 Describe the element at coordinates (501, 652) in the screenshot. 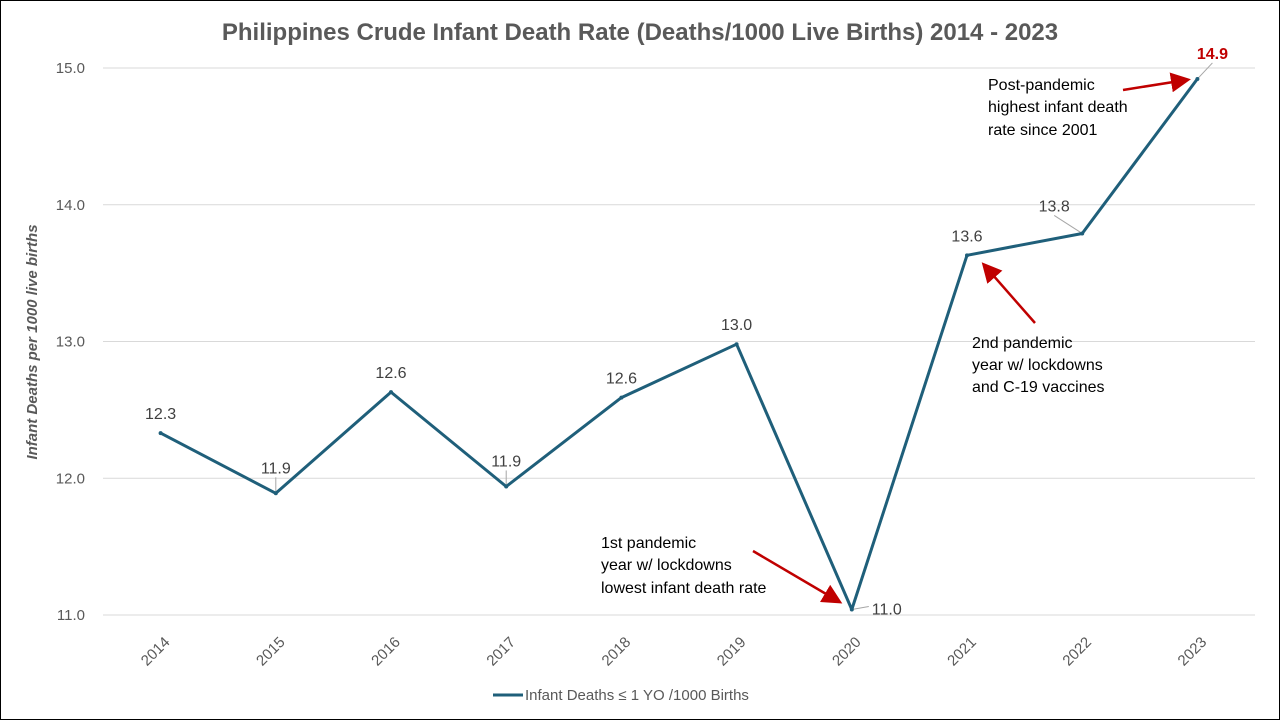

I see `x-tick-label: 2017` at that location.